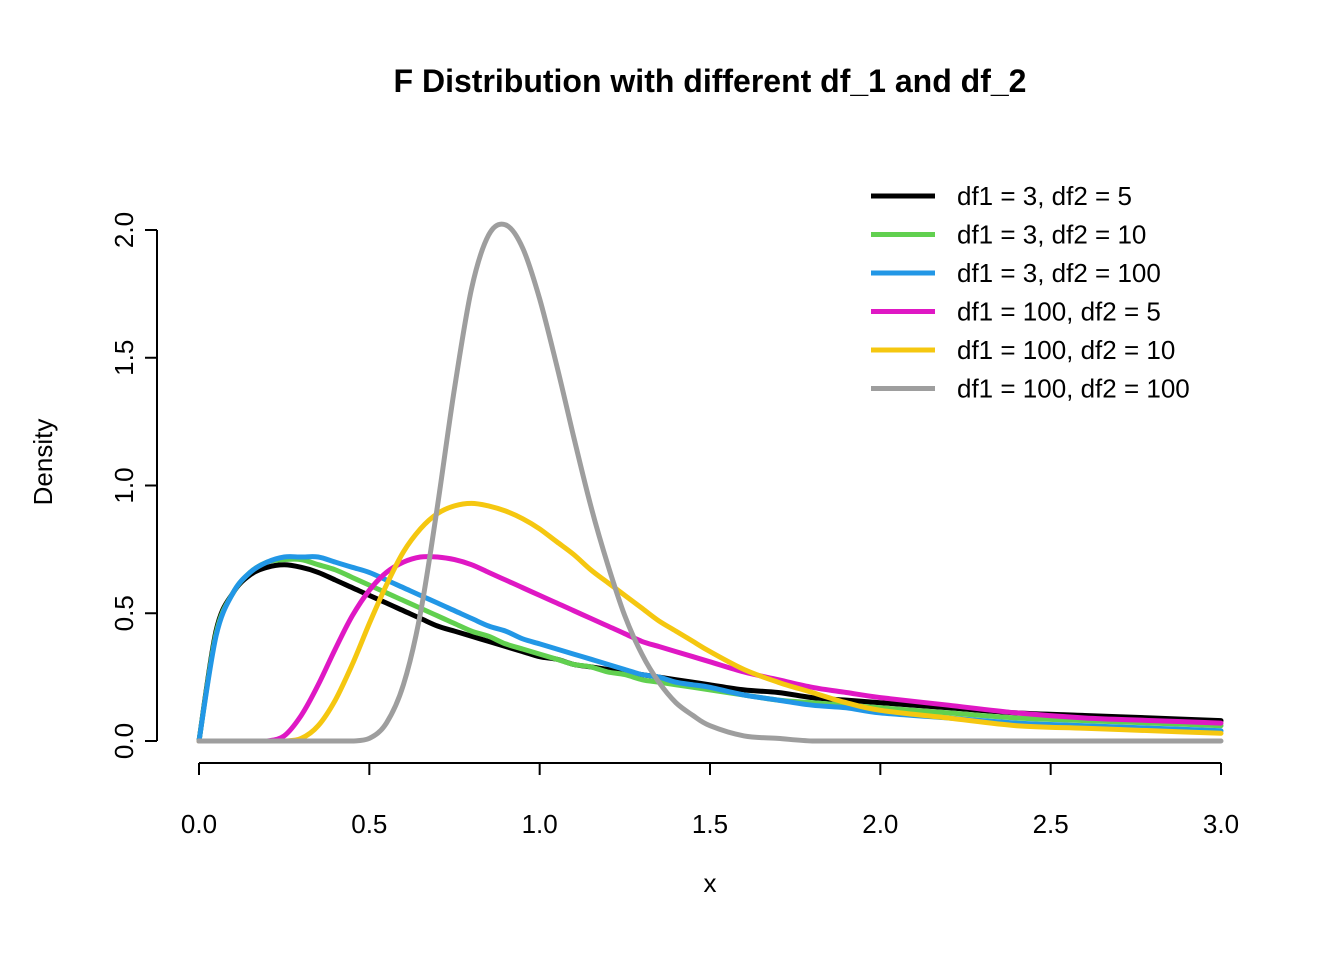 The height and width of the screenshot is (960, 1344). What do you see at coordinates (124, 485) in the screenshot?
I see `y-tick-label: 1.0` at bounding box center [124, 485].